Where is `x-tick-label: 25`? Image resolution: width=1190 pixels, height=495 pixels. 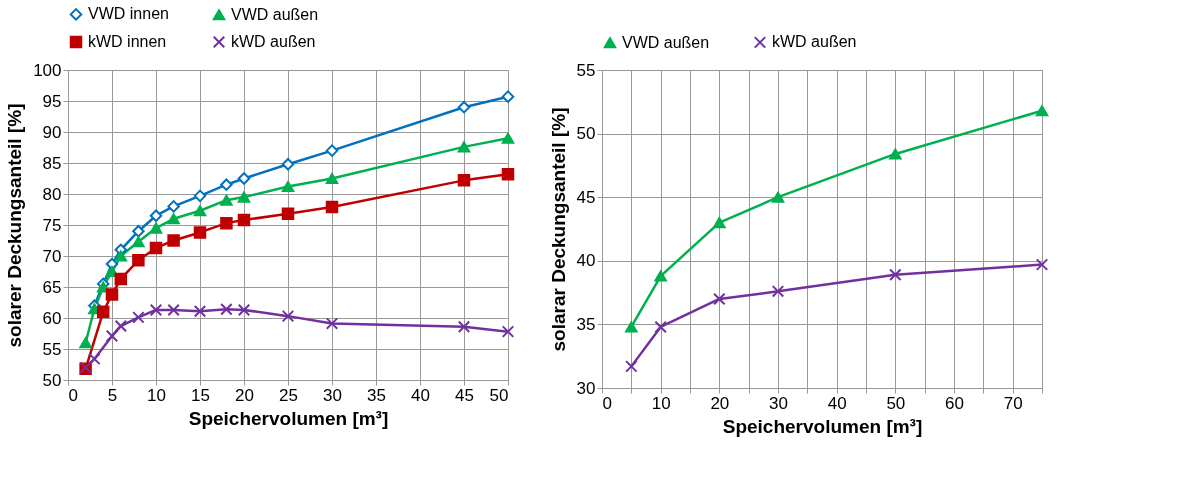
x-tick-label: 25 is located at coordinates (288, 395).